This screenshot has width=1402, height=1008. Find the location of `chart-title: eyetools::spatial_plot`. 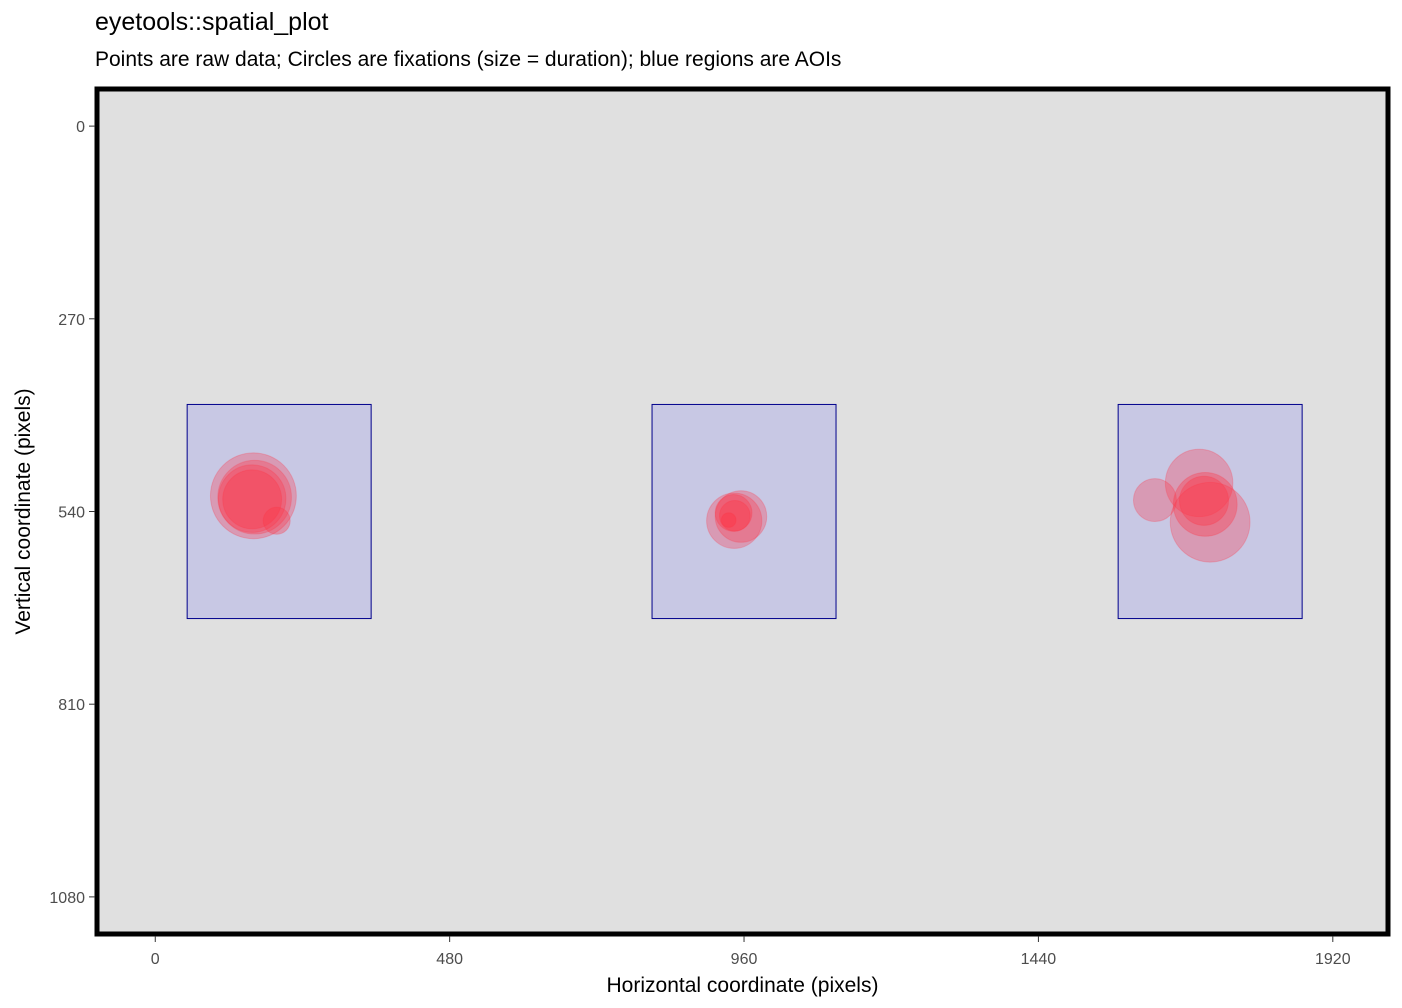

chart-title: eyetools::spatial_plot is located at coordinates (212, 22).